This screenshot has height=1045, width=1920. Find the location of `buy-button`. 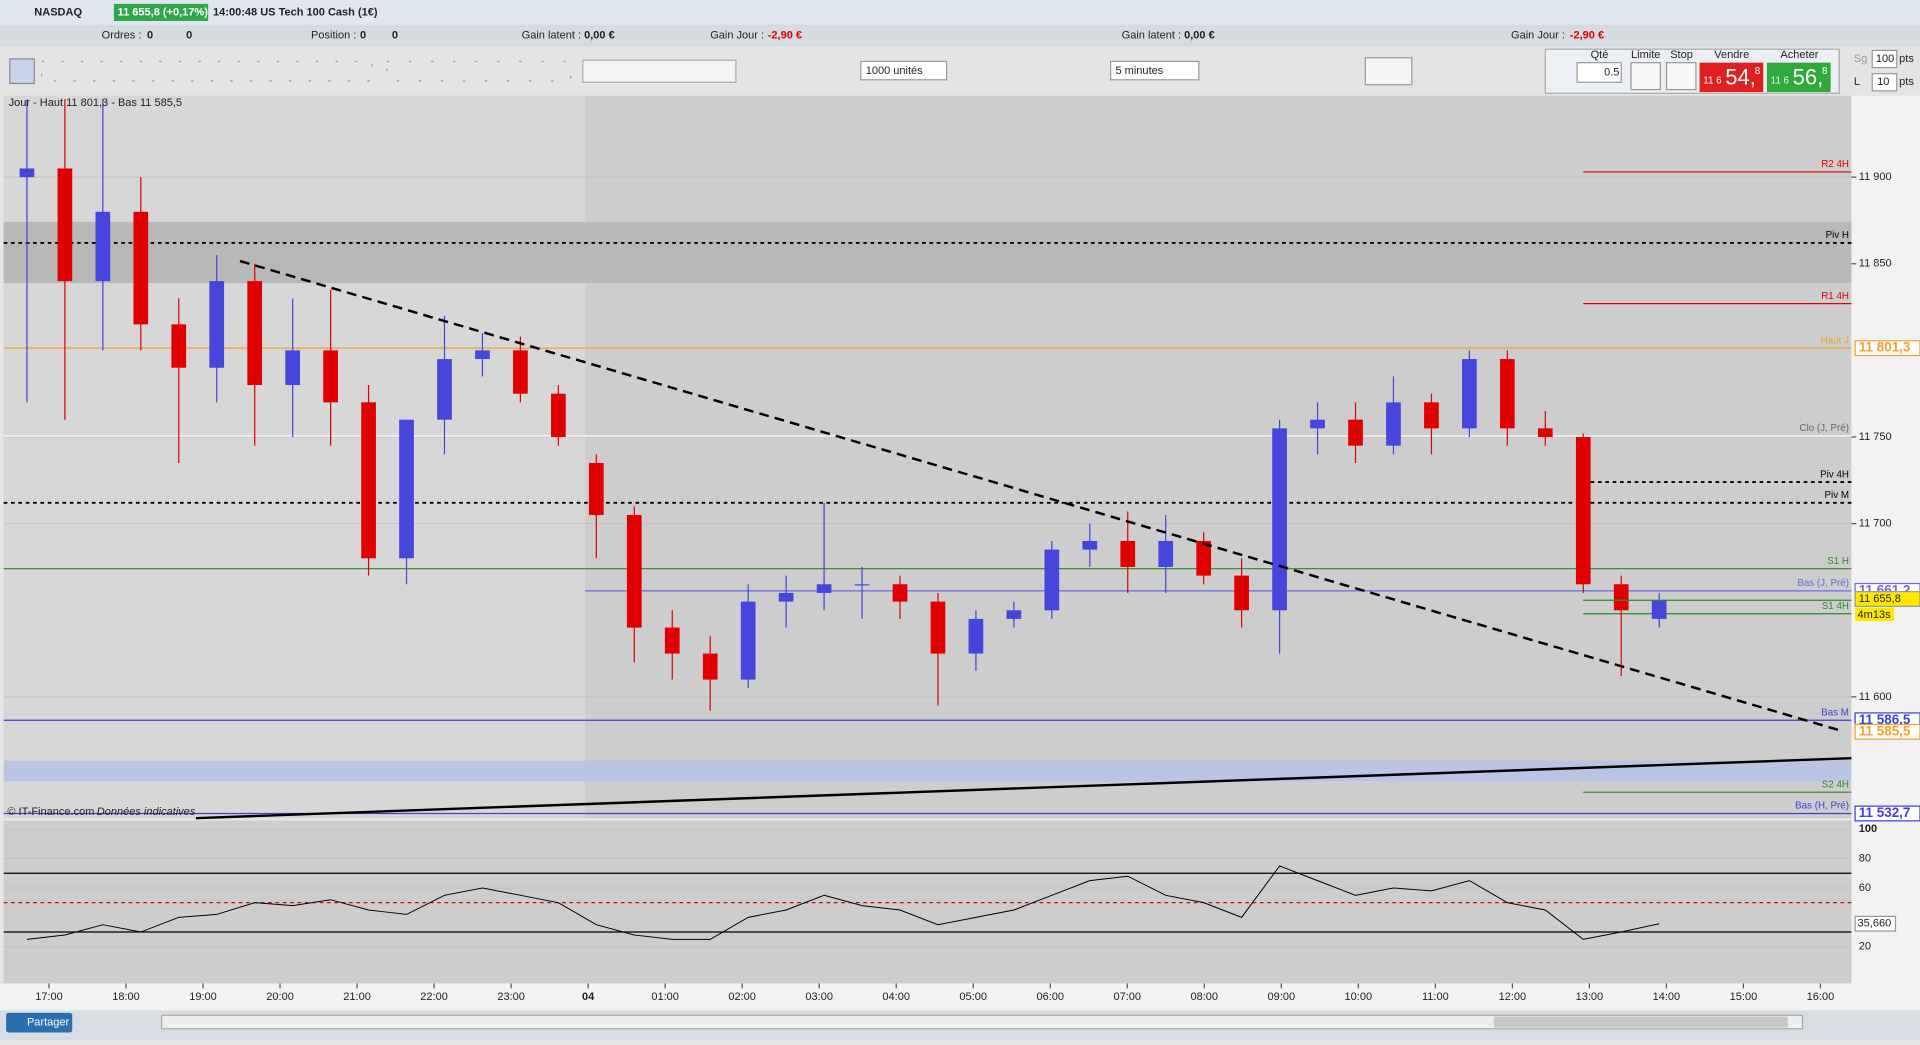

buy-button is located at coordinates (1798, 77).